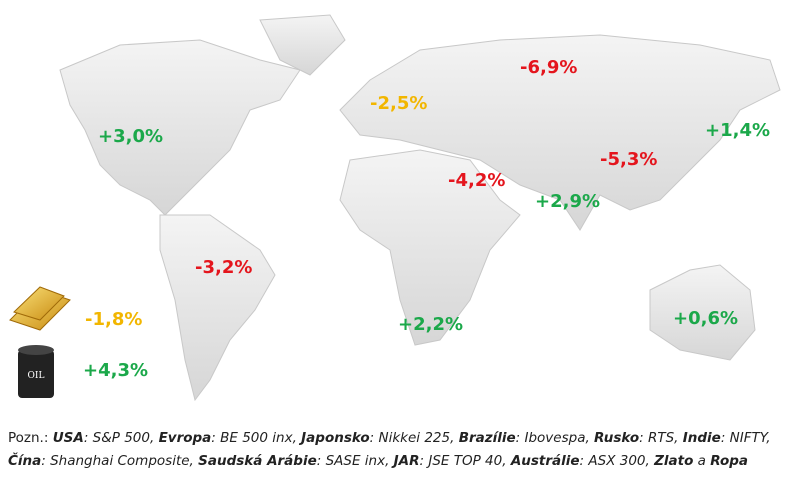 Image resolution: width=800 pixels, height=478 pixels. What do you see at coordinates (701, 438) in the screenshot?
I see `note-segment: Indie` at bounding box center [701, 438].